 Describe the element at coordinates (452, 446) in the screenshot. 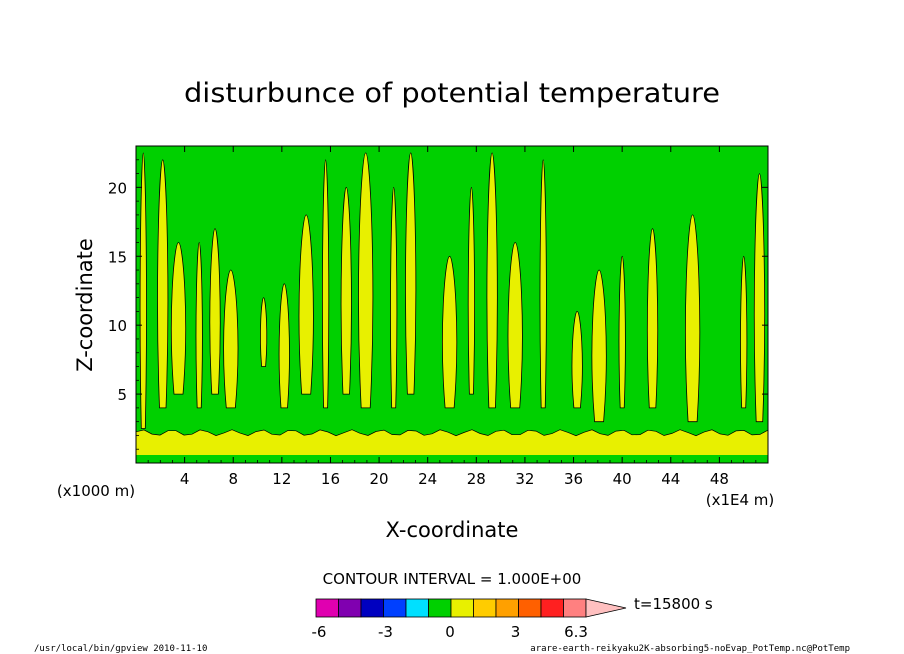

I see `boundary-layer-region` at that location.